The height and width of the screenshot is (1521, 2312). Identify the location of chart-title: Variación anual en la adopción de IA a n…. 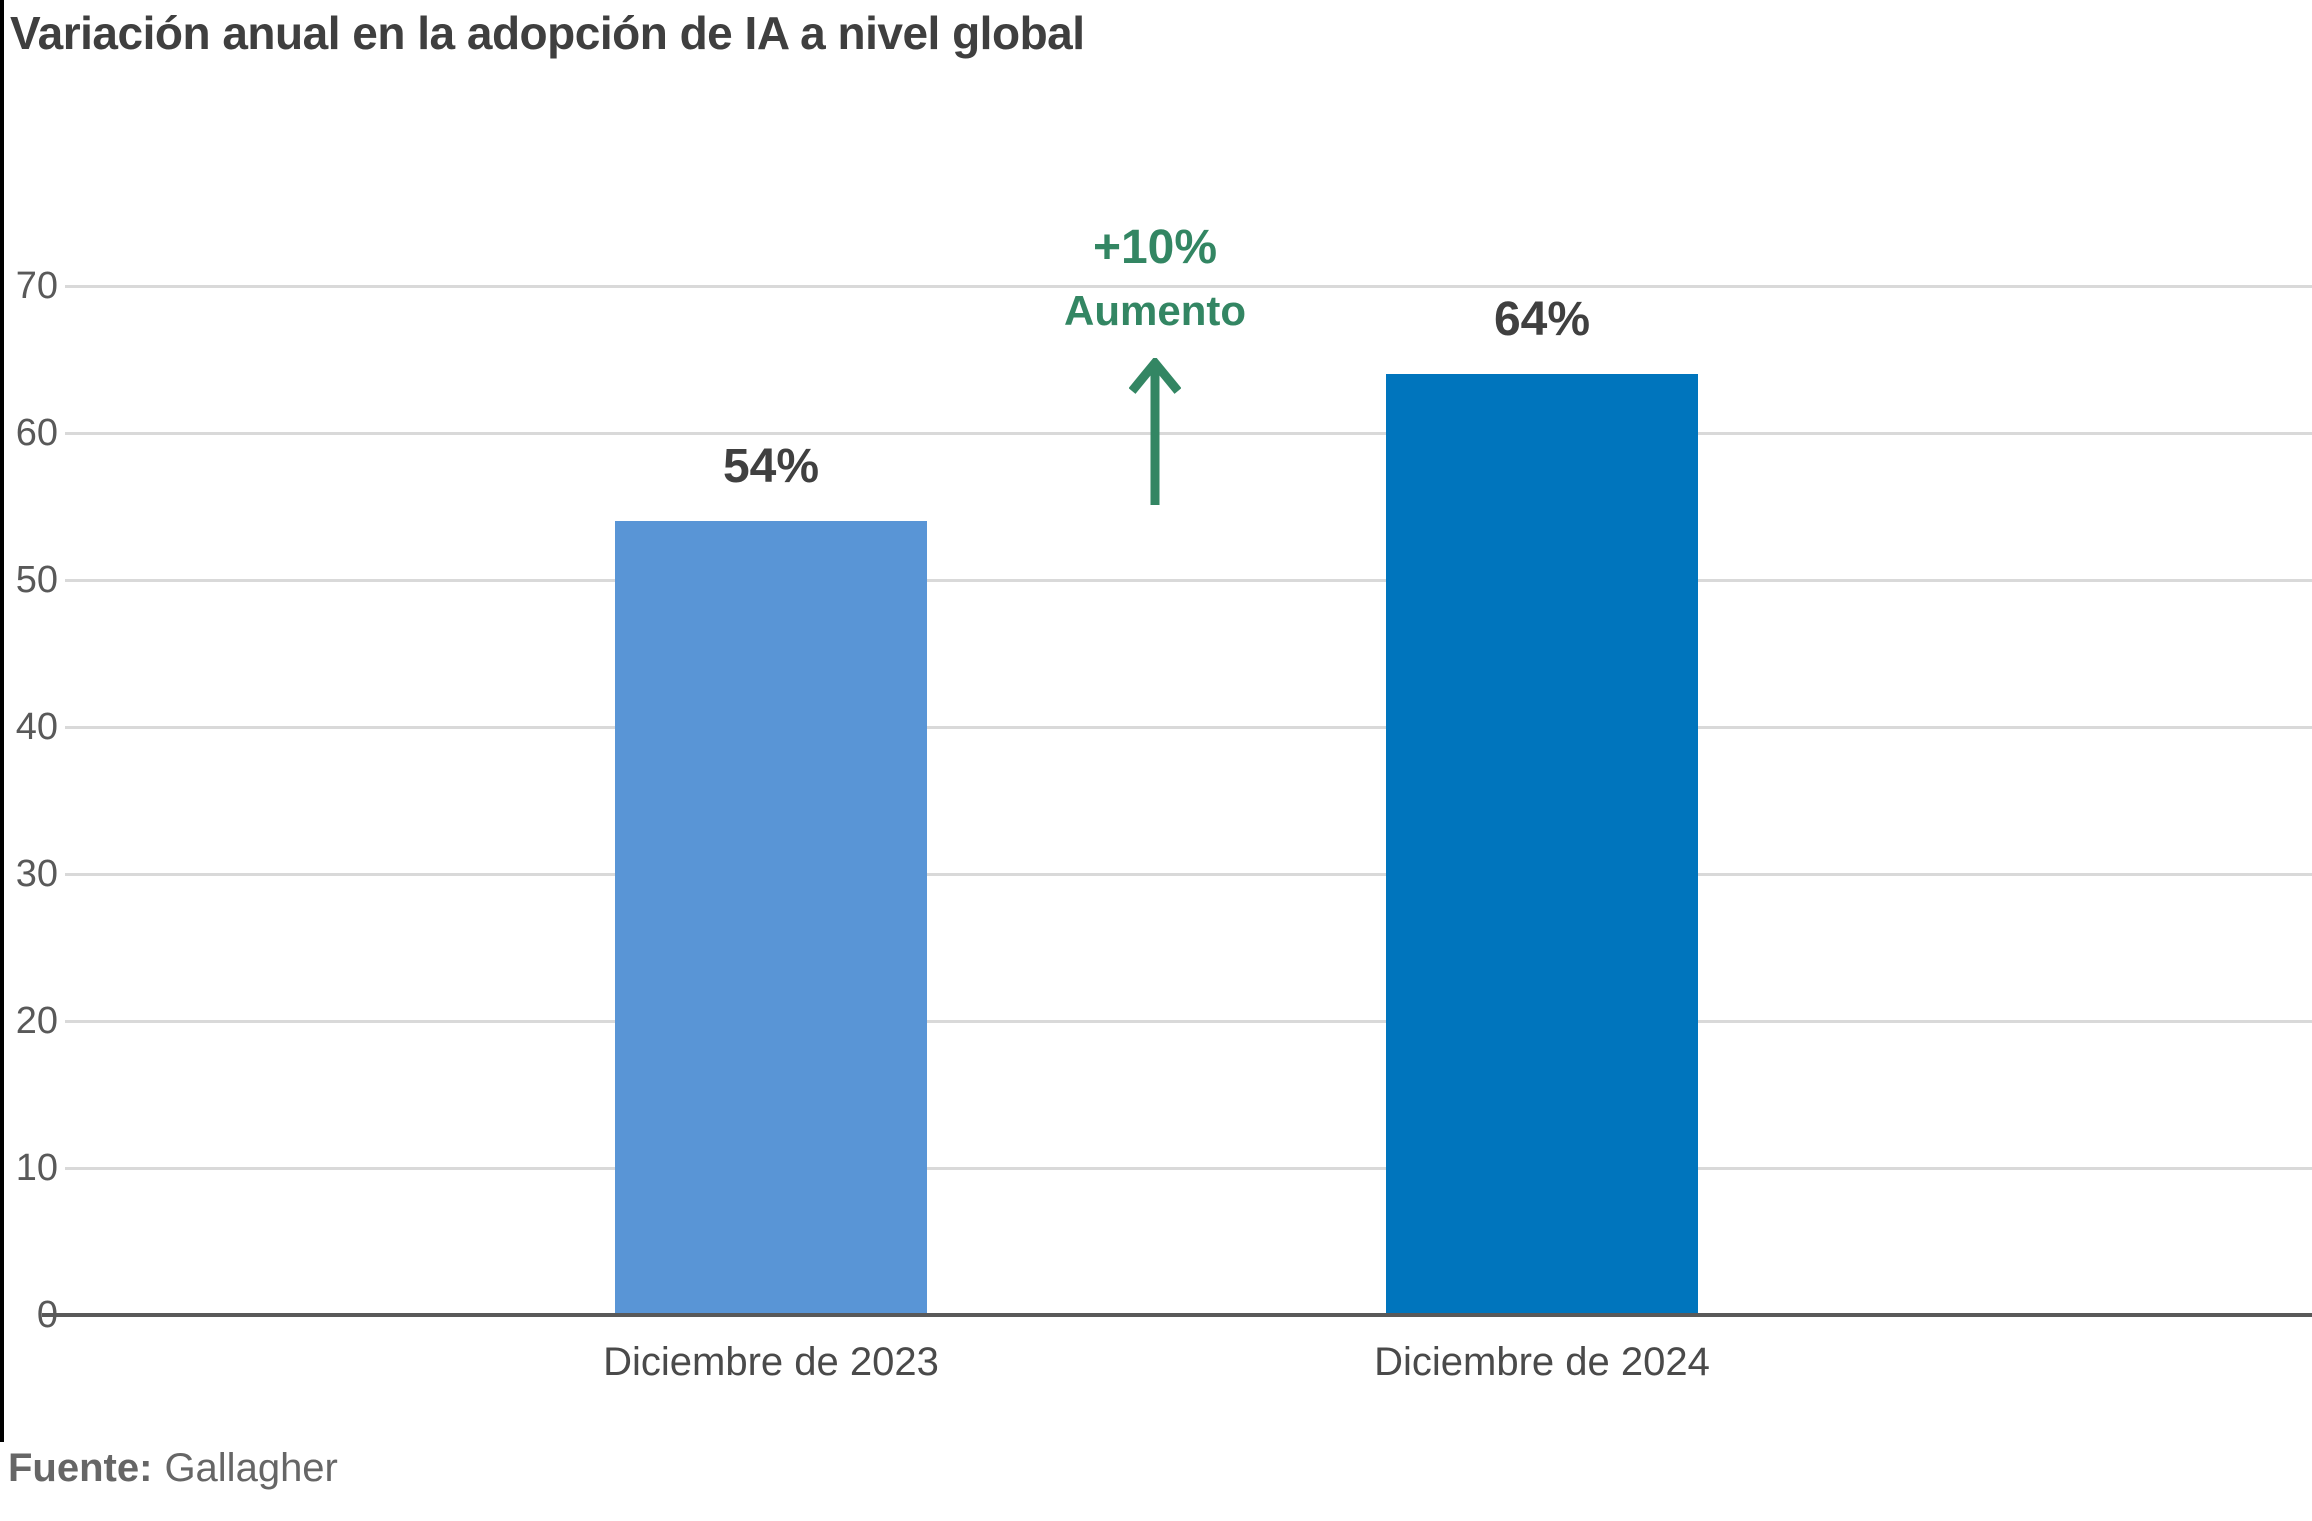
(547, 33).